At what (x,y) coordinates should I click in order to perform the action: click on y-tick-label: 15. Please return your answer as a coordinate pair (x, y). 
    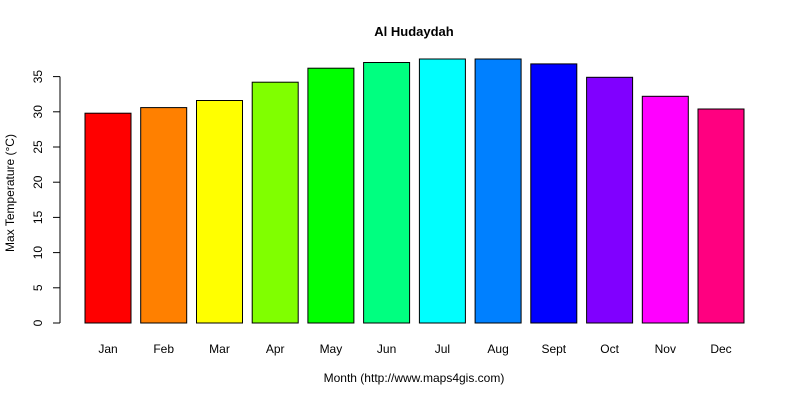
    Looking at the image, I should click on (38, 217).